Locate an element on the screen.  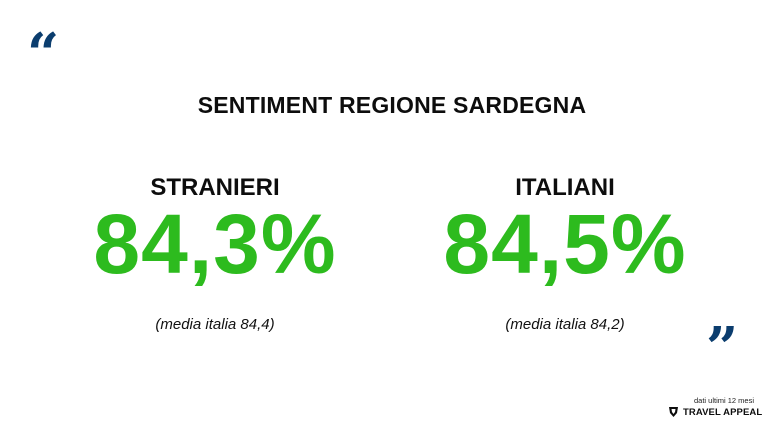
open-quote-icon: “ is located at coordinates (43, 54).